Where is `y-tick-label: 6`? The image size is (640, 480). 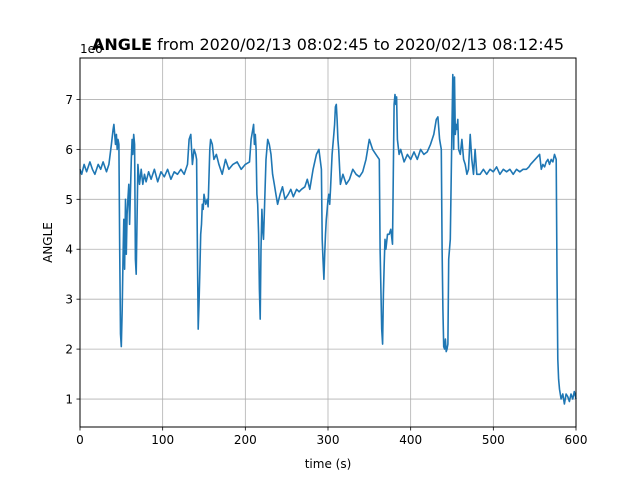
y-tick-label: 6 is located at coordinates (69, 150).